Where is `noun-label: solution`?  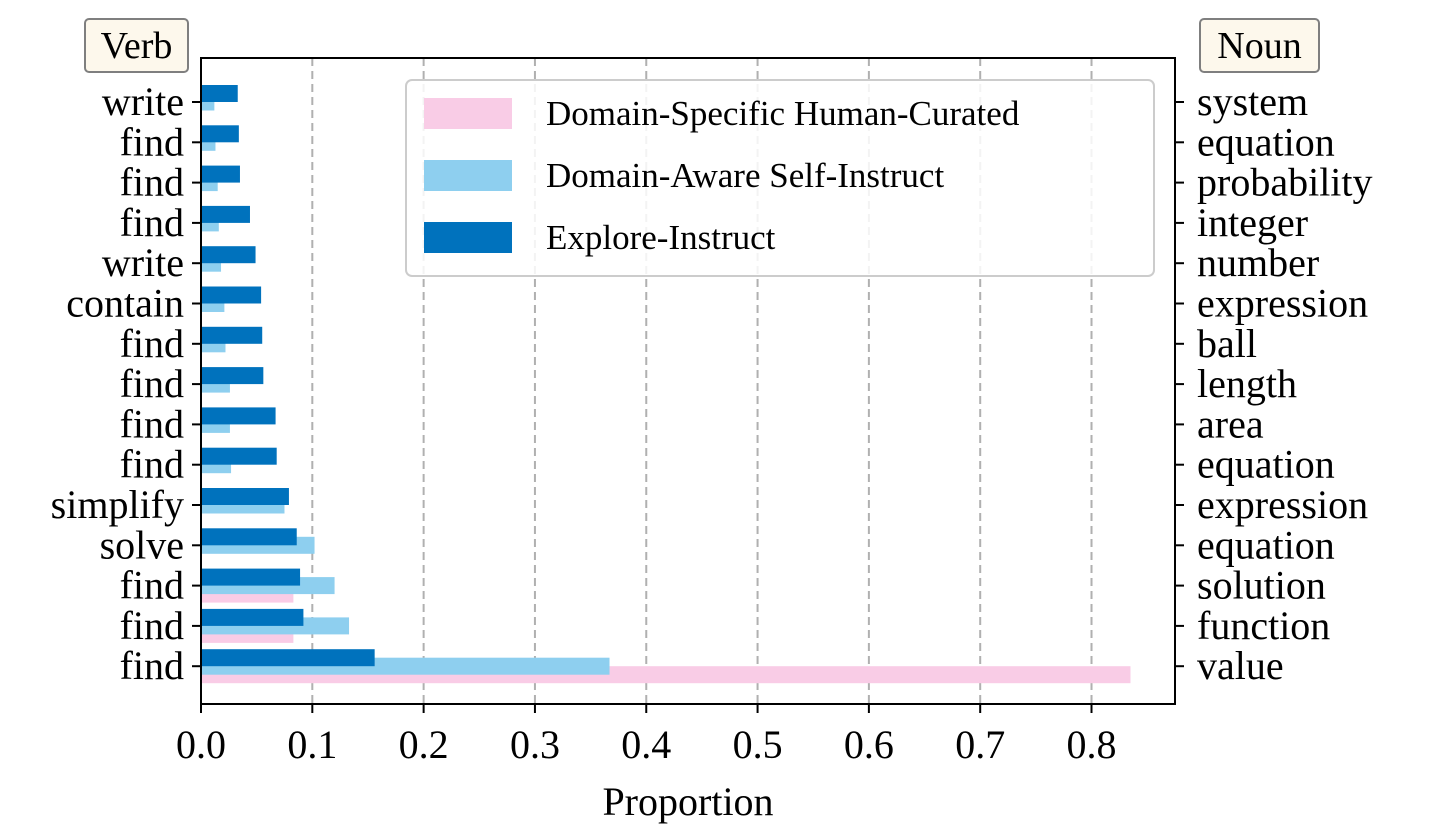
noun-label: solution is located at coordinates (1261, 585).